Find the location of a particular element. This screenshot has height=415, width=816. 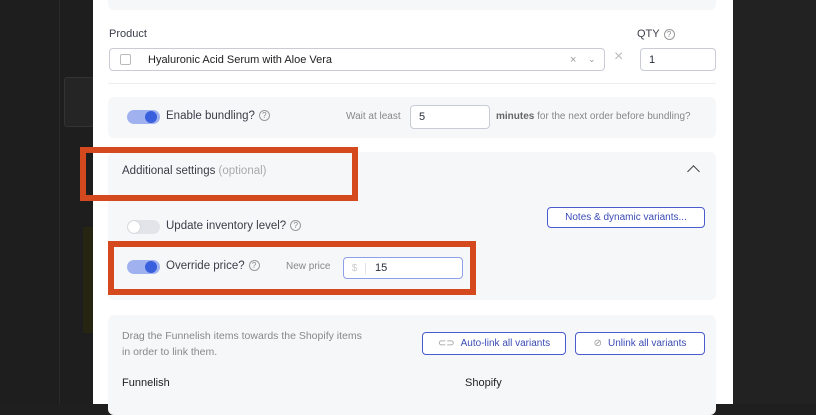

clear-icon: × is located at coordinates (573, 59).